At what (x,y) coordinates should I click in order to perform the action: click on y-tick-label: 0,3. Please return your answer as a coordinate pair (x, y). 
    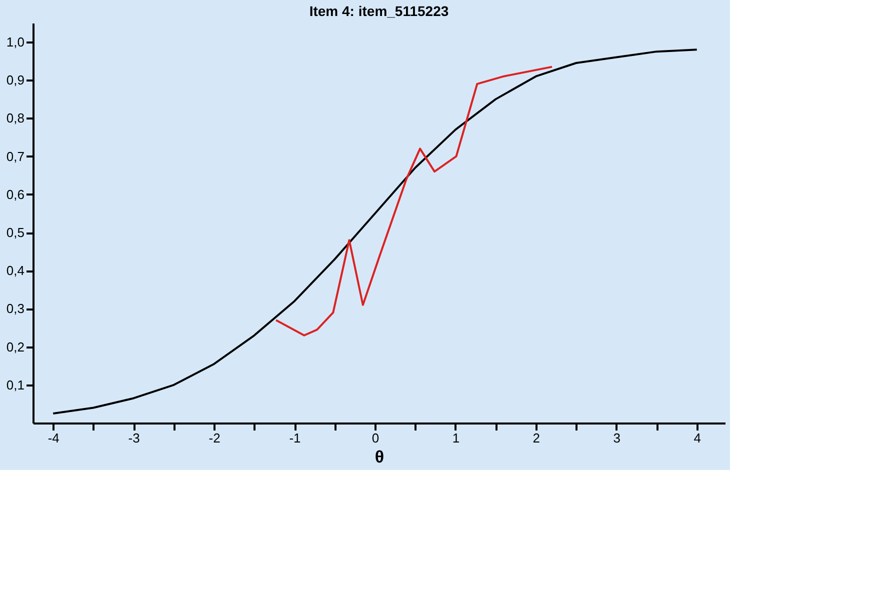
    Looking at the image, I should click on (15, 308).